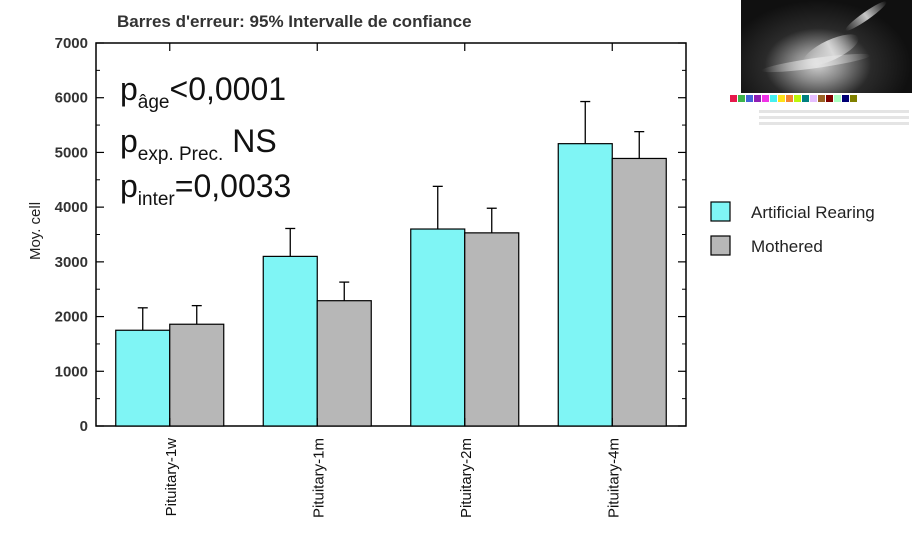 This screenshot has width=912, height=557. I want to click on x-tick-label: Pituitary-1w, so click(171, 477).